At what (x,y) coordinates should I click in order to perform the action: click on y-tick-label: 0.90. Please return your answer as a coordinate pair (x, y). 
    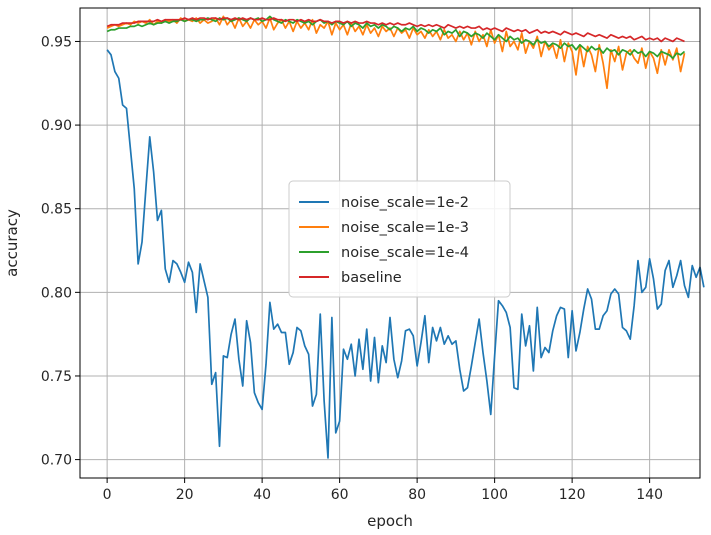
    Looking at the image, I should click on (56, 126).